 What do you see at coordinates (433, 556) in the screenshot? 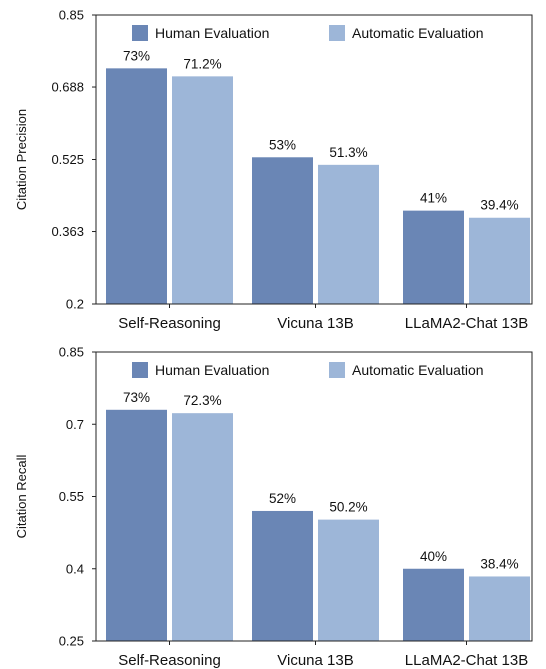
I see `bar-value-label: 40%` at bounding box center [433, 556].